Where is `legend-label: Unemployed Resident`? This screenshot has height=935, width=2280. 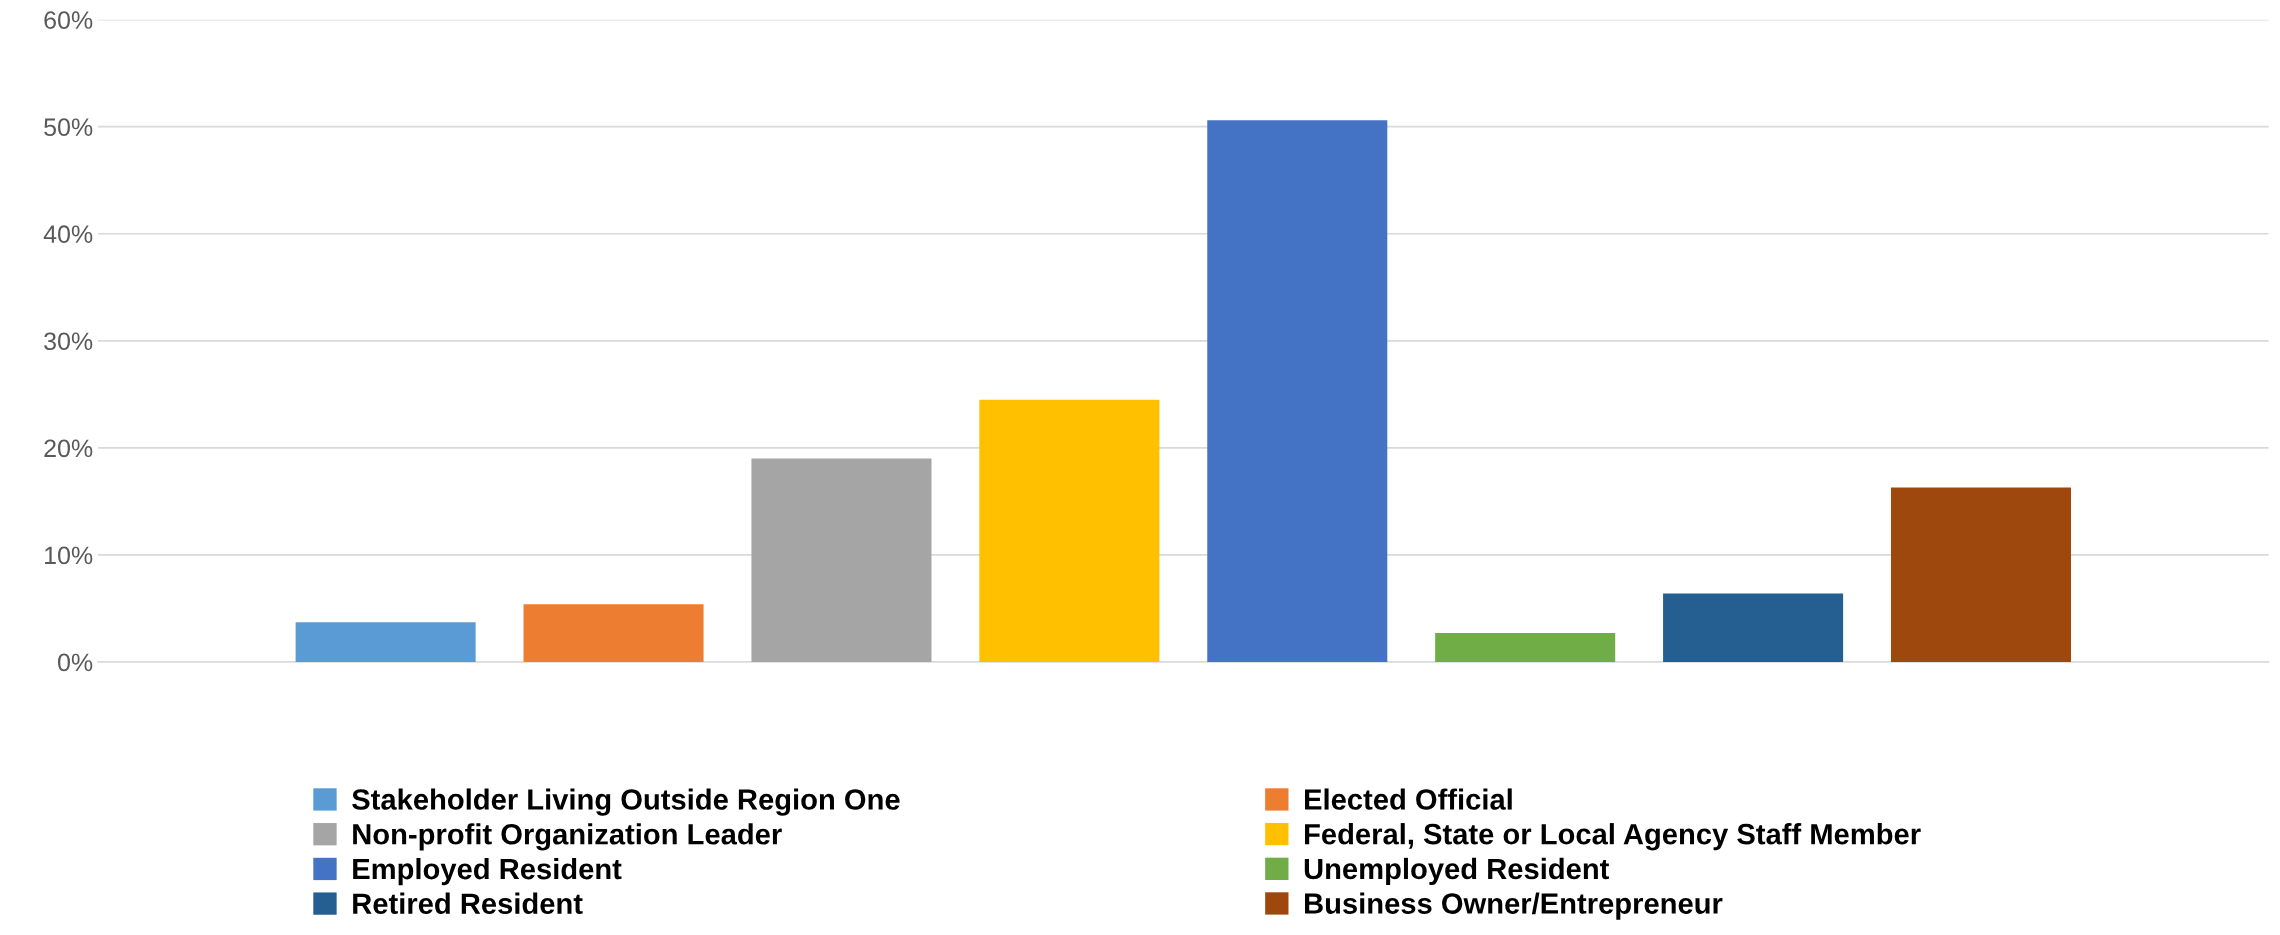 legend-label: Unemployed Resident is located at coordinates (1457, 871).